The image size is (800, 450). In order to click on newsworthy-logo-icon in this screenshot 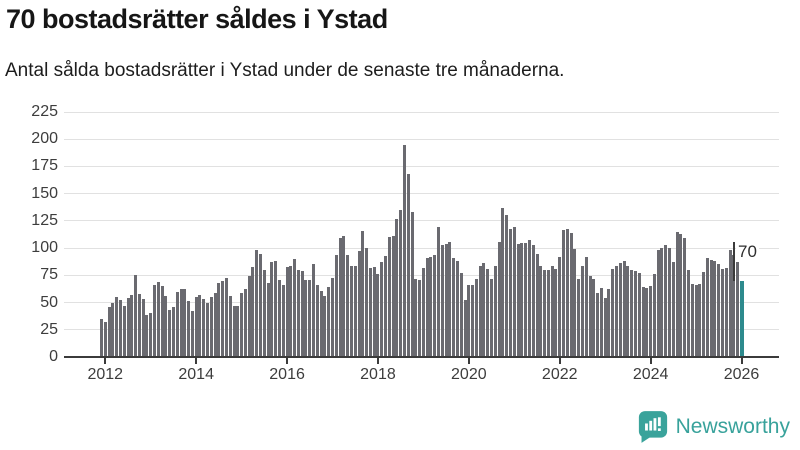, I will do `click(652, 427)`.